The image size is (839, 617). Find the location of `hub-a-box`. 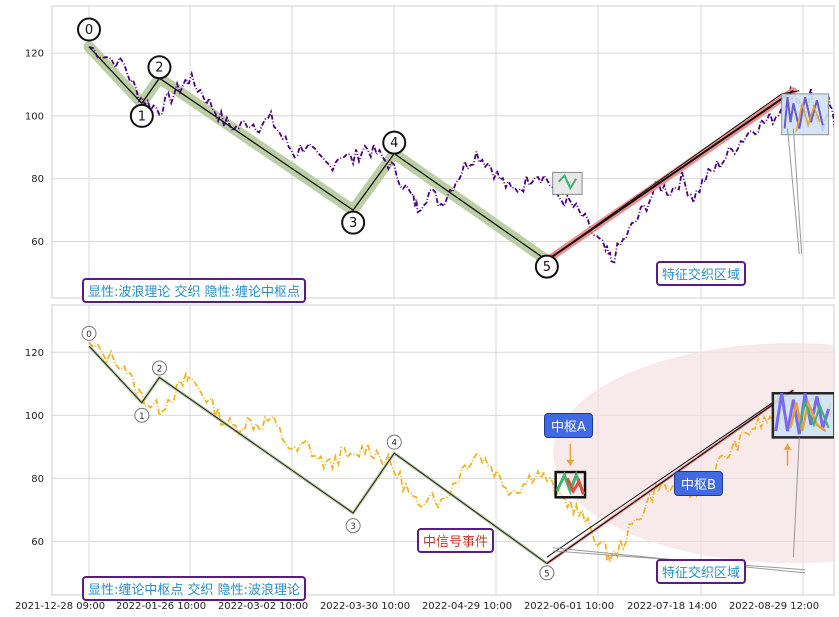

hub-a-box is located at coordinates (570, 484).